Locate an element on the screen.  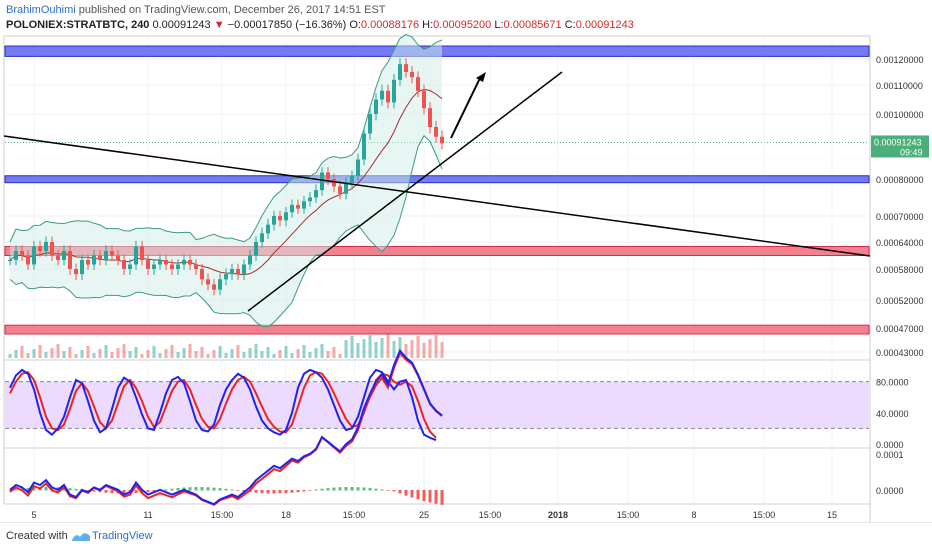
symbol-label: POLONIEX:STRATBTC, 240 is located at coordinates (78, 25).